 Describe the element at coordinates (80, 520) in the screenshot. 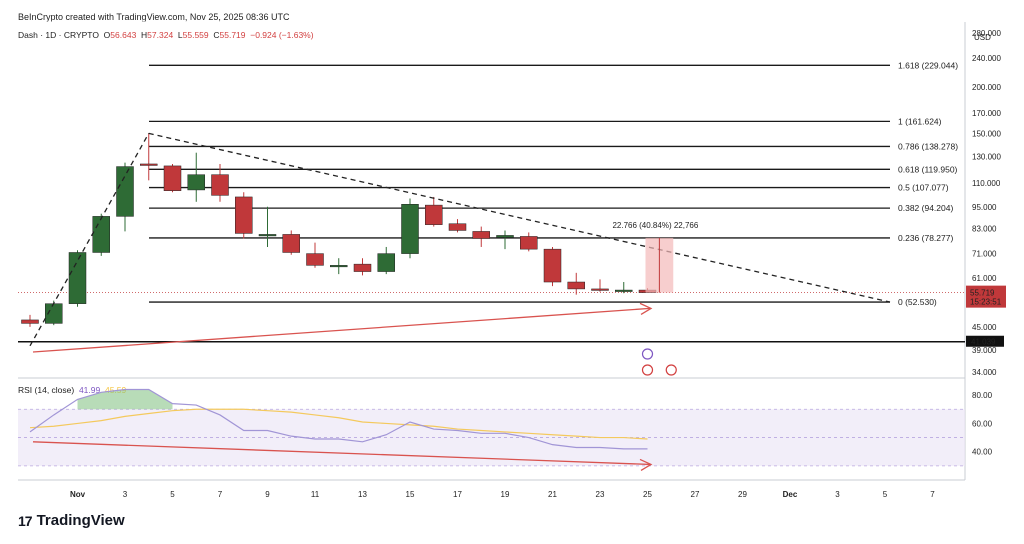

I see `brand-name: TradingView` at that location.